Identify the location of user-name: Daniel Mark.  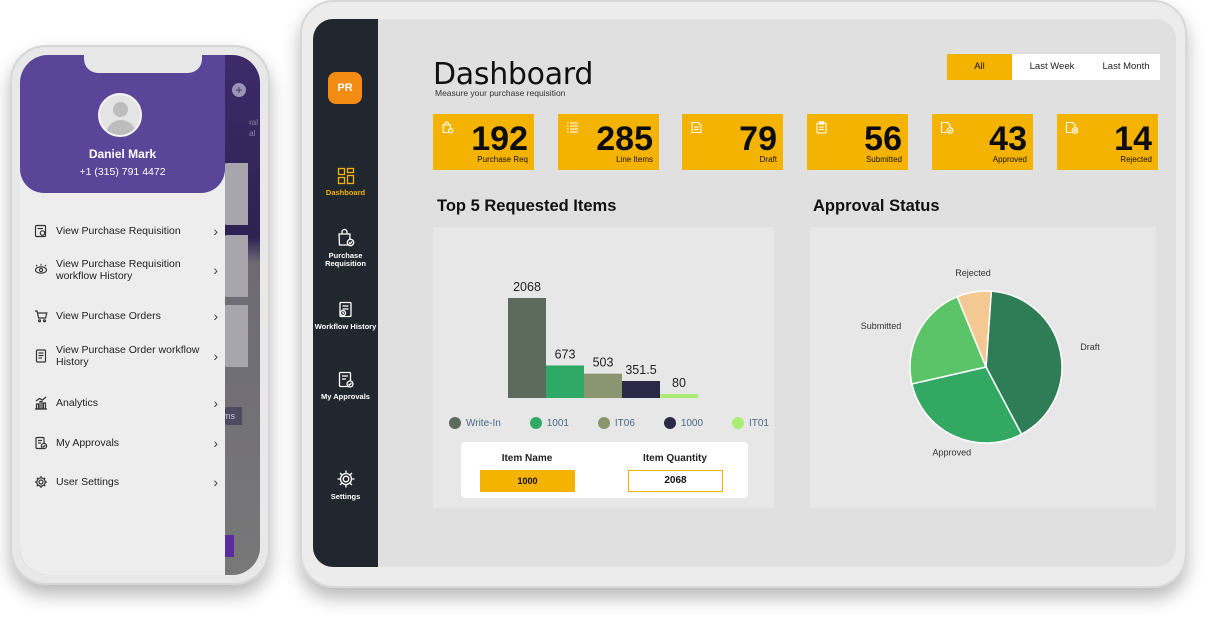
(122, 154).